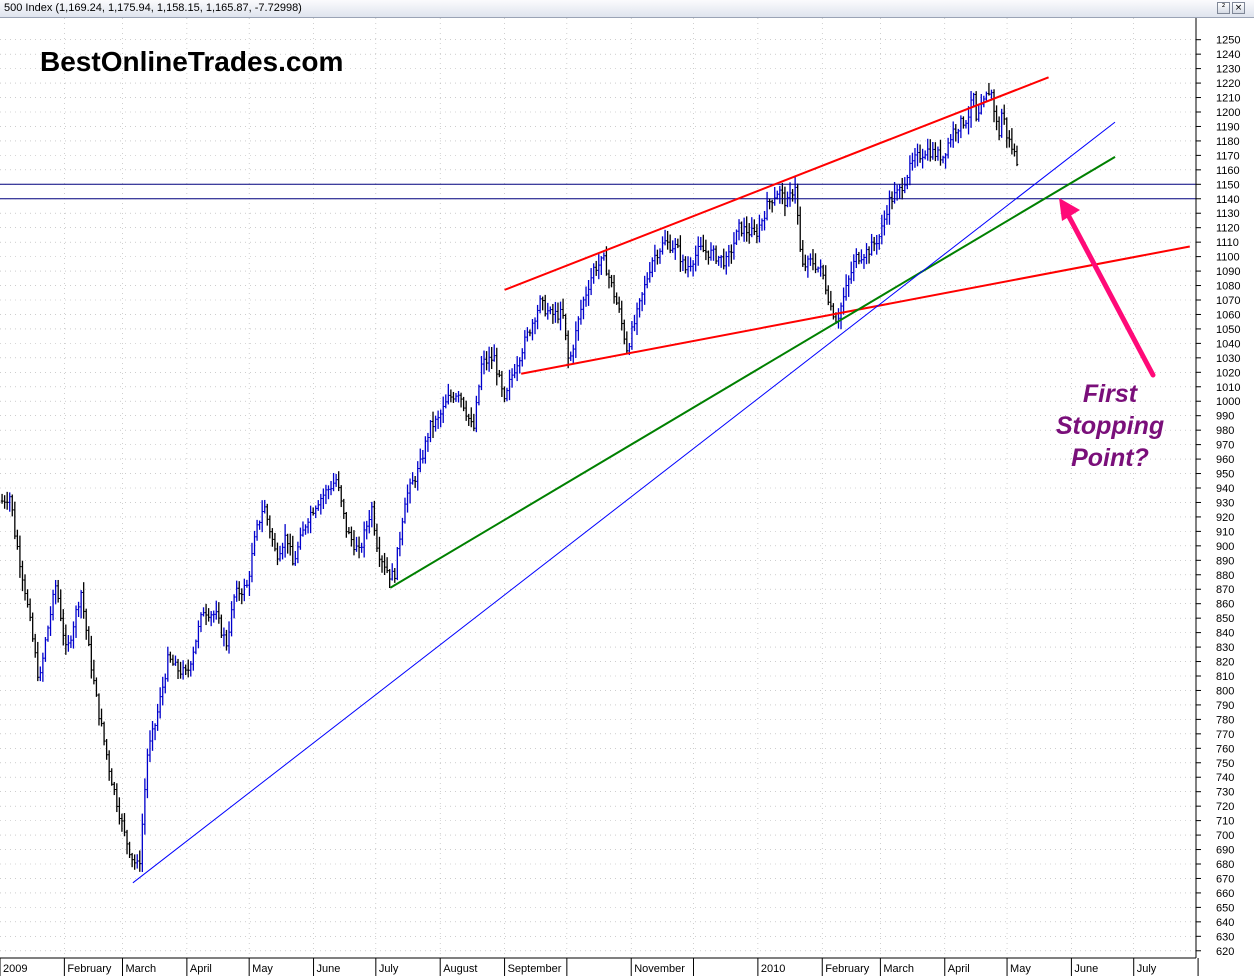  What do you see at coordinates (1107, 288) in the screenshot?
I see `annotation-arrow` at bounding box center [1107, 288].